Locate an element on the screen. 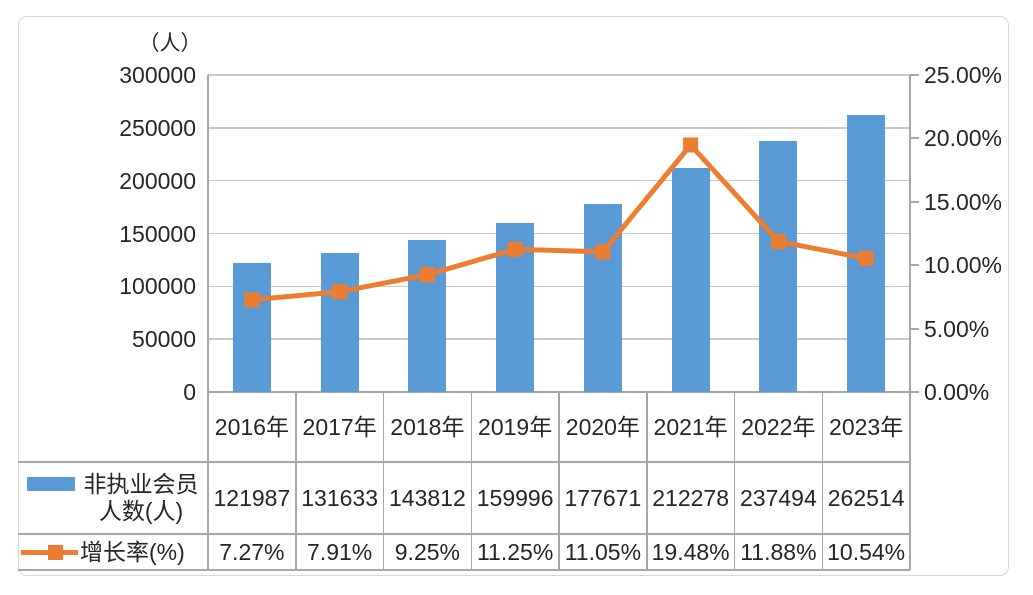  legend-label-members-line2: 人数(人) is located at coordinates (141, 511).